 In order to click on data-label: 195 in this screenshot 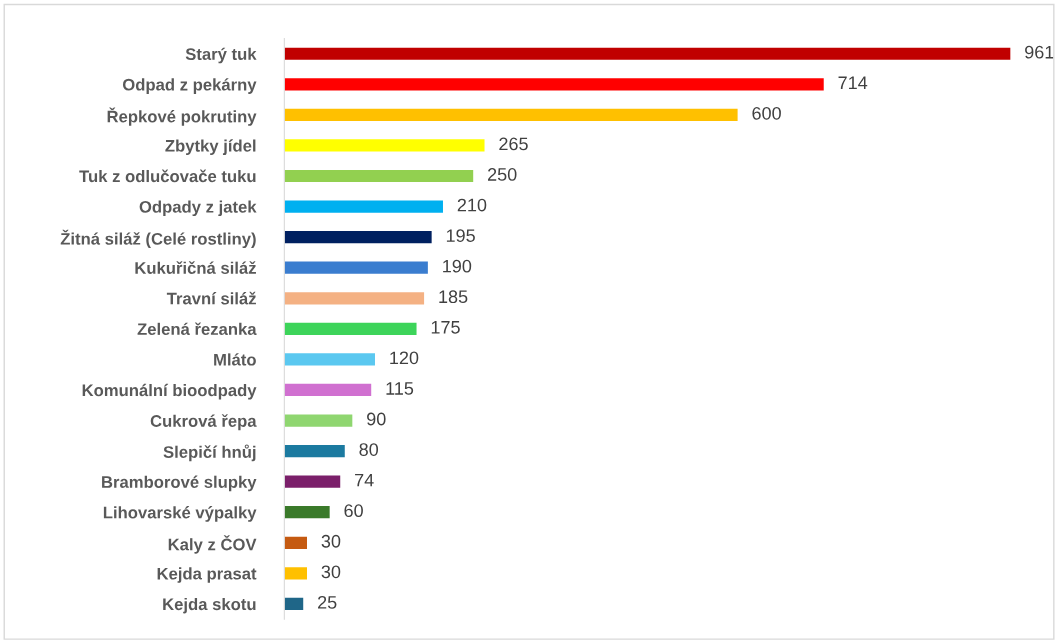, I will do `click(460, 235)`.